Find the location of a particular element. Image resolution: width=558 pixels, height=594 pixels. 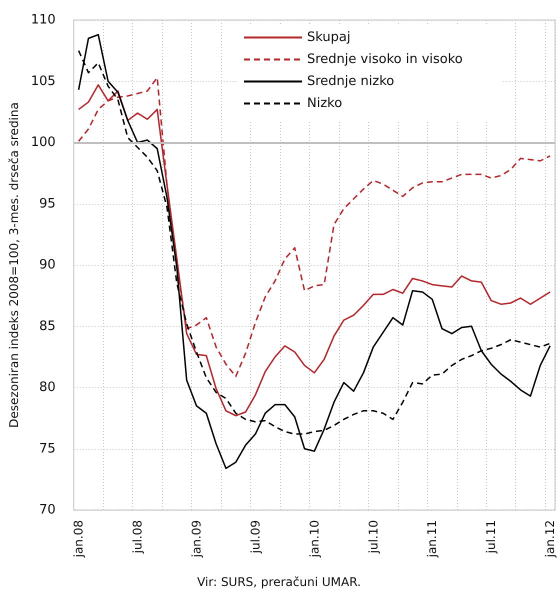

x-tick-label: jul.09 is located at coordinates (255, 537).